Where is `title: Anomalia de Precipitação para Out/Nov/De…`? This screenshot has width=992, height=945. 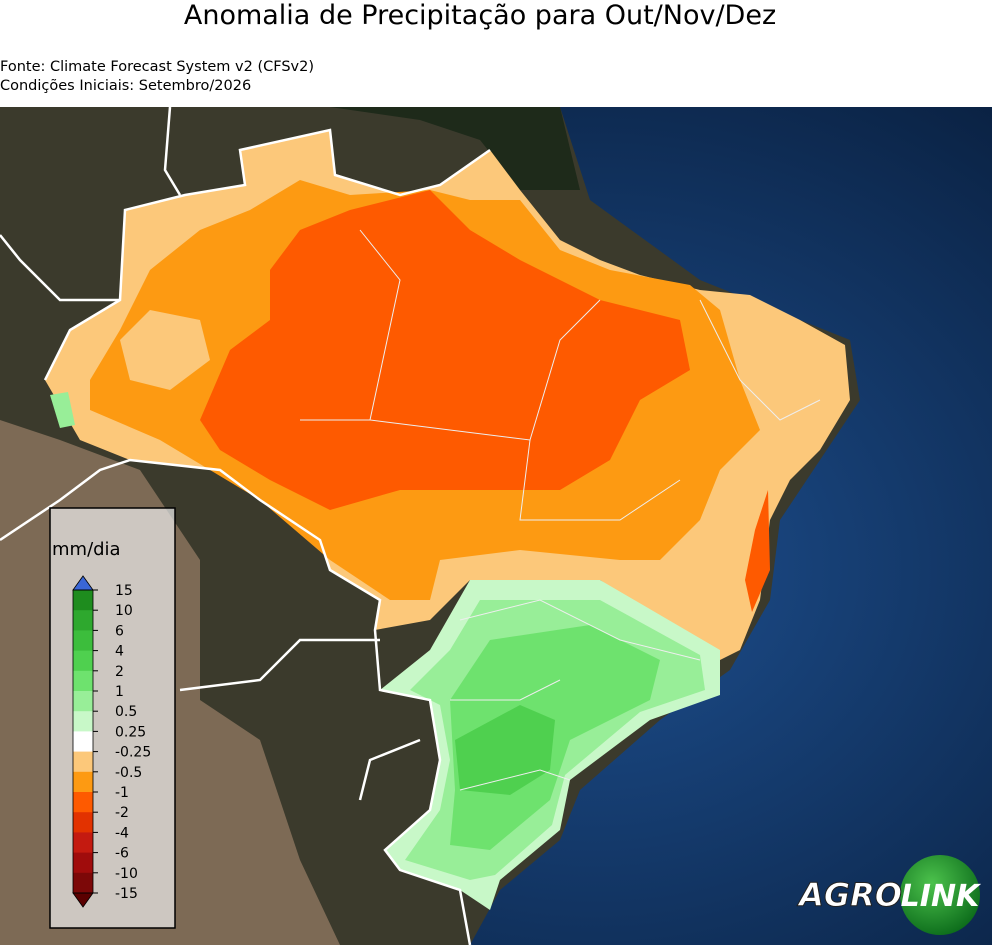 title: Anomalia de Precipitação para Out/Nov/De… is located at coordinates (480, 15).